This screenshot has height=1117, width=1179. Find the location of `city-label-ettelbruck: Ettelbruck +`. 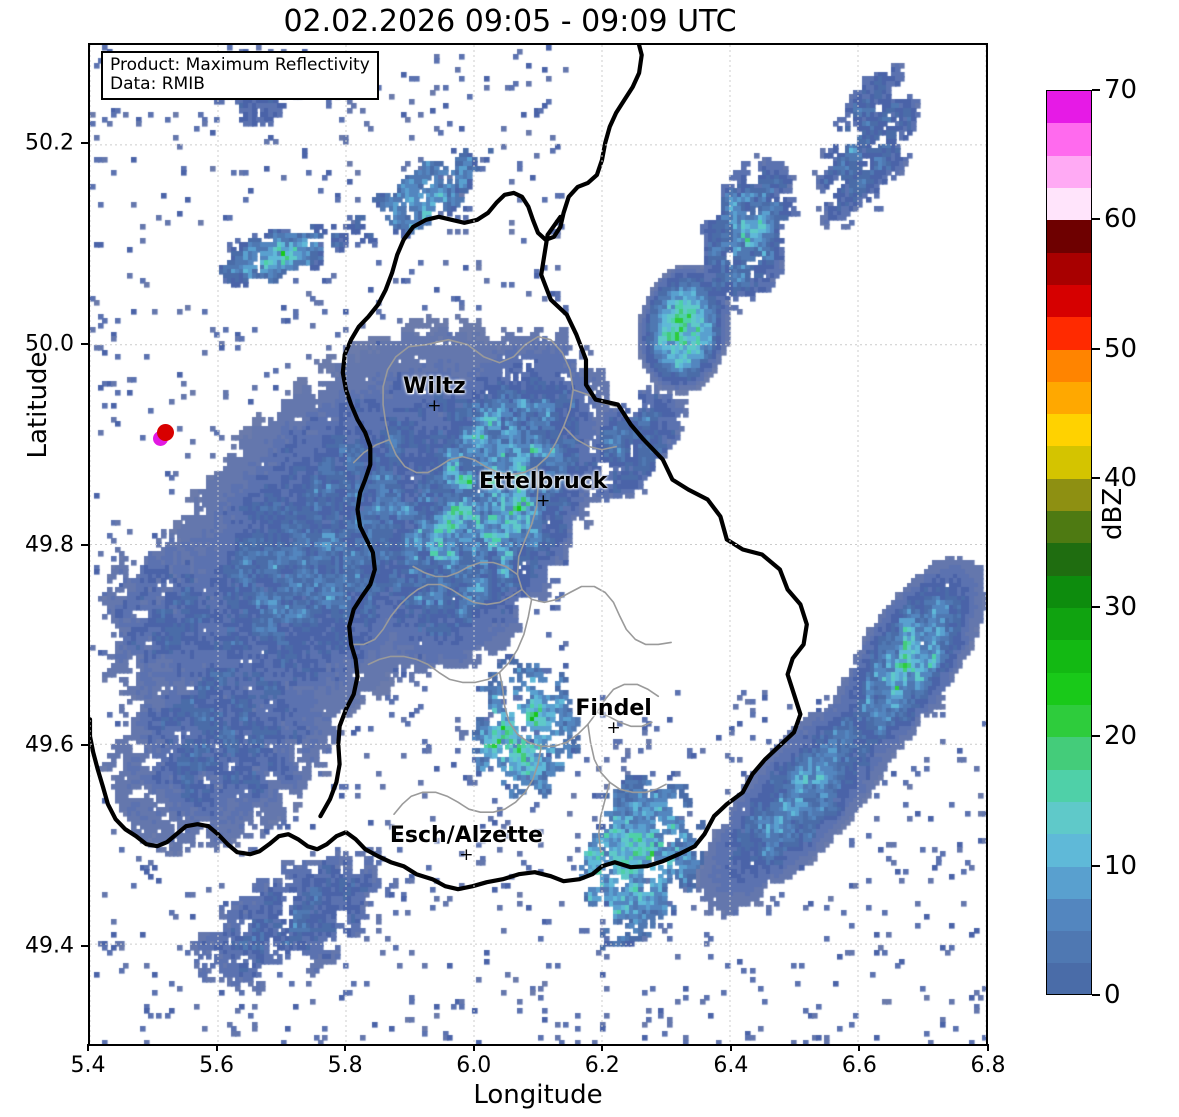

city-label-ettelbruck: Ettelbruck + is located at coordinates (543, 489).